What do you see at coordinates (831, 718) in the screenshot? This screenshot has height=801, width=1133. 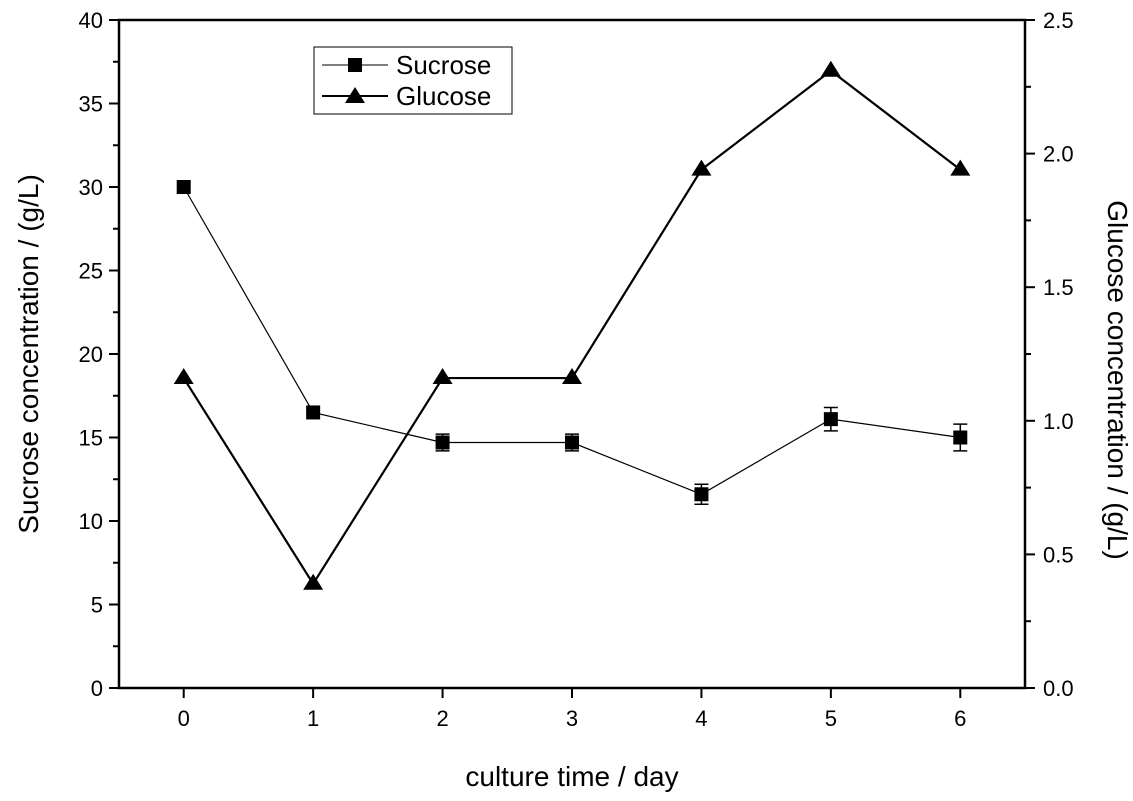 I see `x-tick-label: 5` at bounding box center [831, 718].